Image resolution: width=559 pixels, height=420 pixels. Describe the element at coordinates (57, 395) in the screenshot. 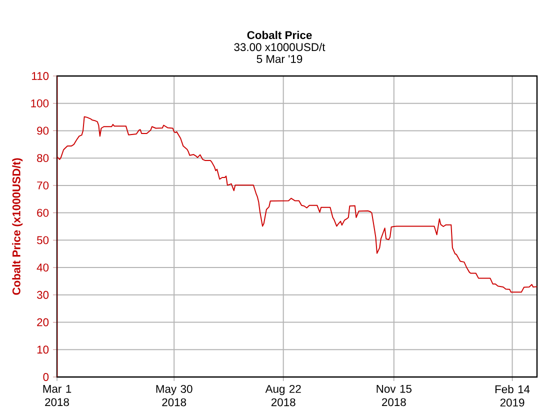

I see `x-tick-label: Mar 1 2018` at that location.